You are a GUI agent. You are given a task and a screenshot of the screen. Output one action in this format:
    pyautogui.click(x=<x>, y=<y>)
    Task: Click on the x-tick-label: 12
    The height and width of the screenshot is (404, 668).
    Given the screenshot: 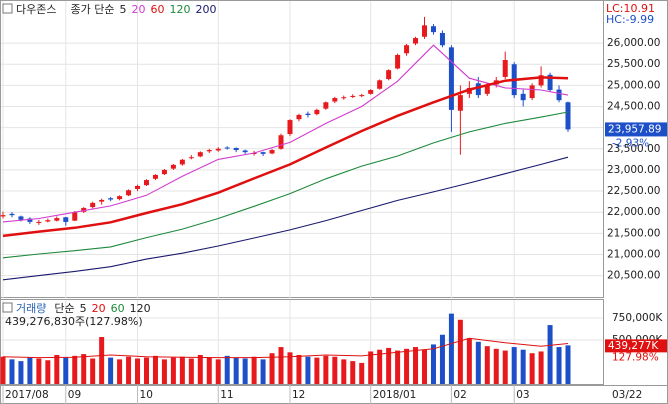 What is the action you would take?
    pyautogui.click(x=298, y=395)
    